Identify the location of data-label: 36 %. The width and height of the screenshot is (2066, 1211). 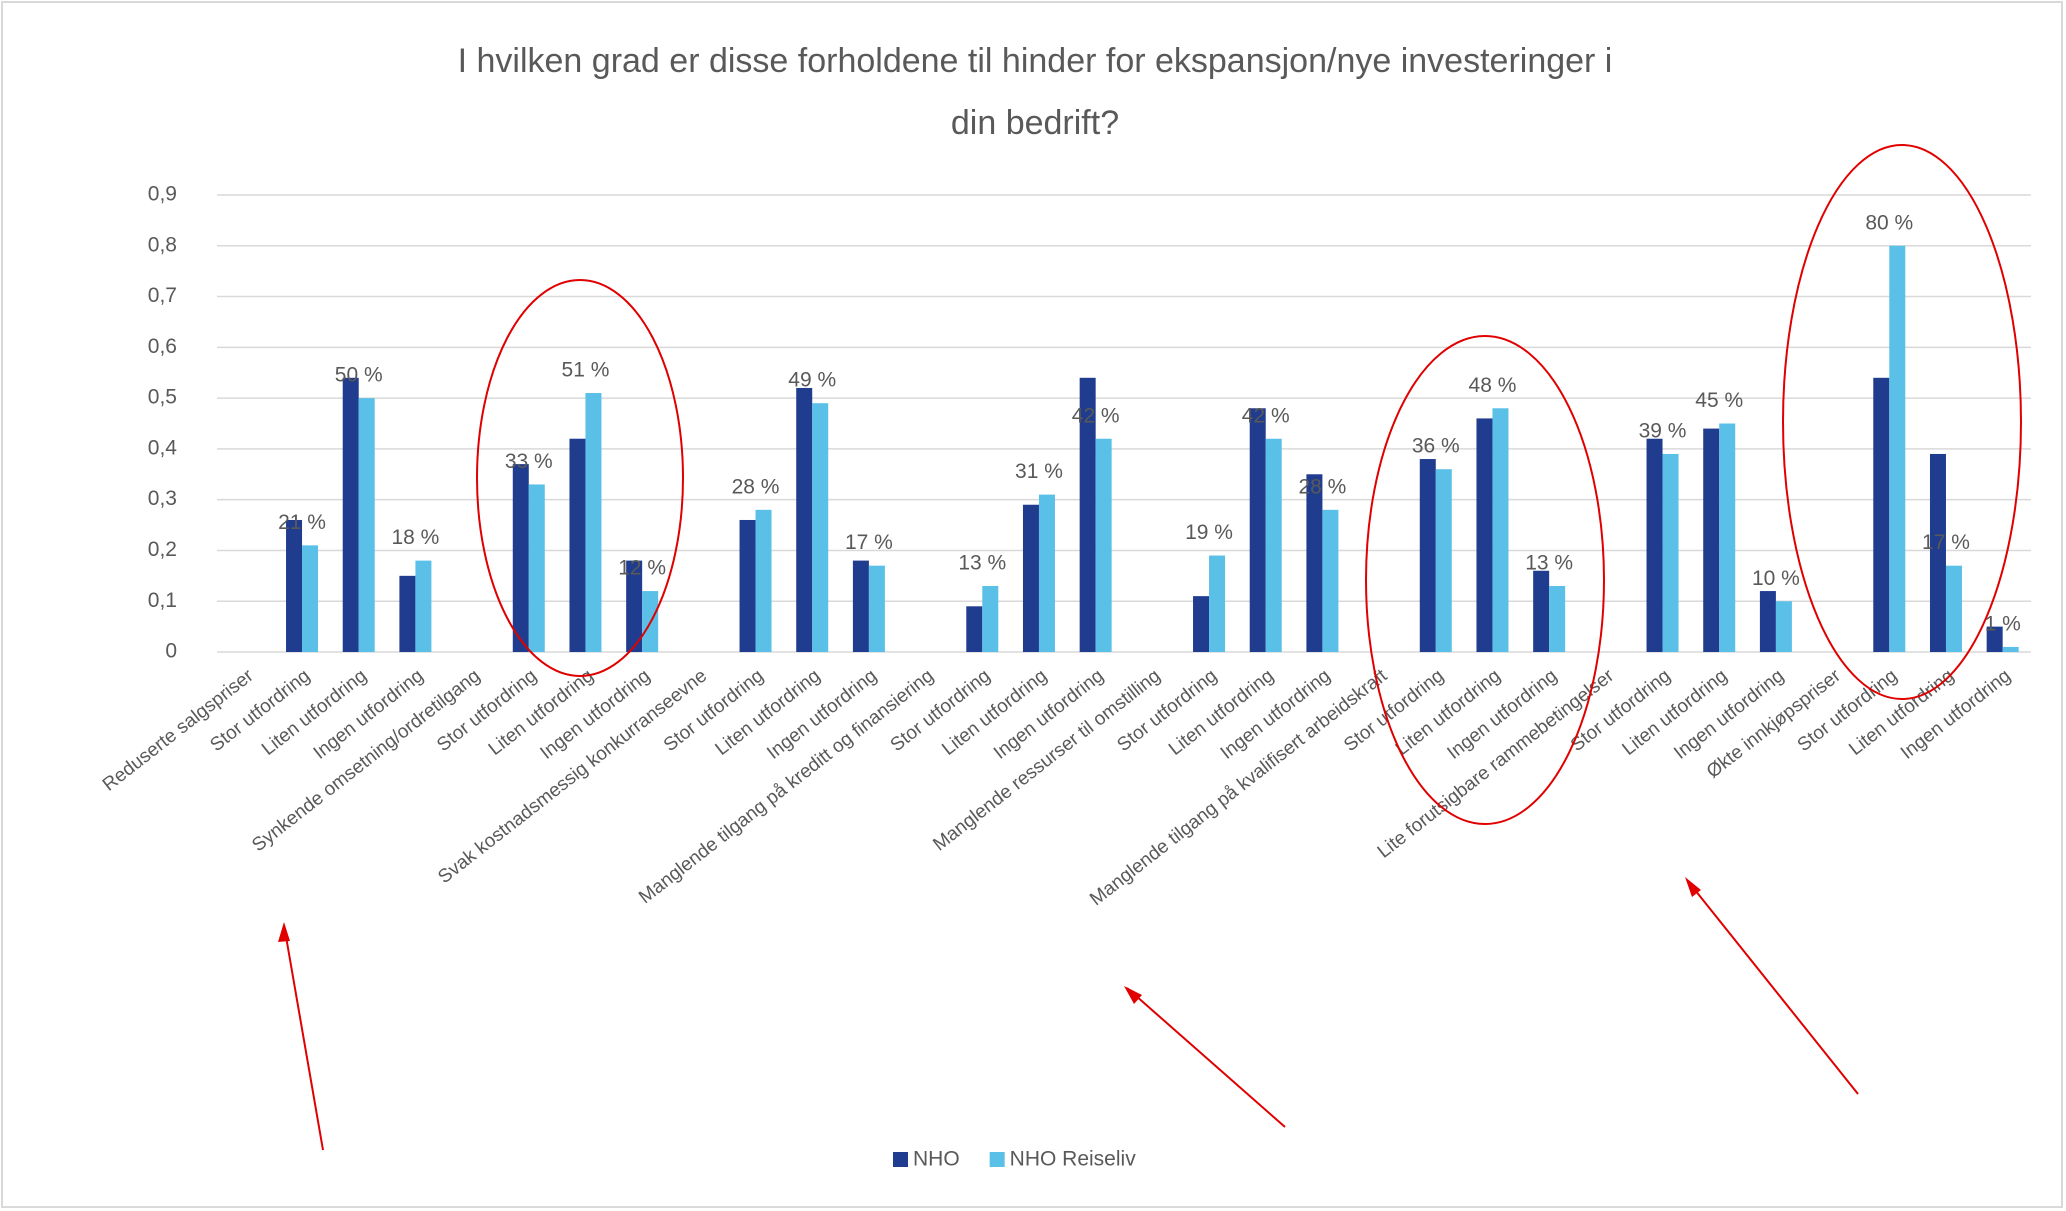
(1436, 446).